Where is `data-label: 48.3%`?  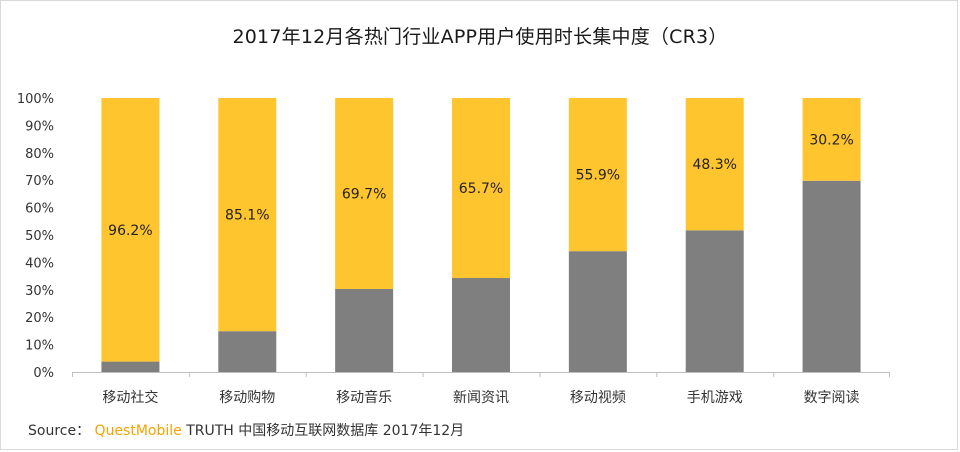
data-label: 48.3% is located at coordinates (714, 165).